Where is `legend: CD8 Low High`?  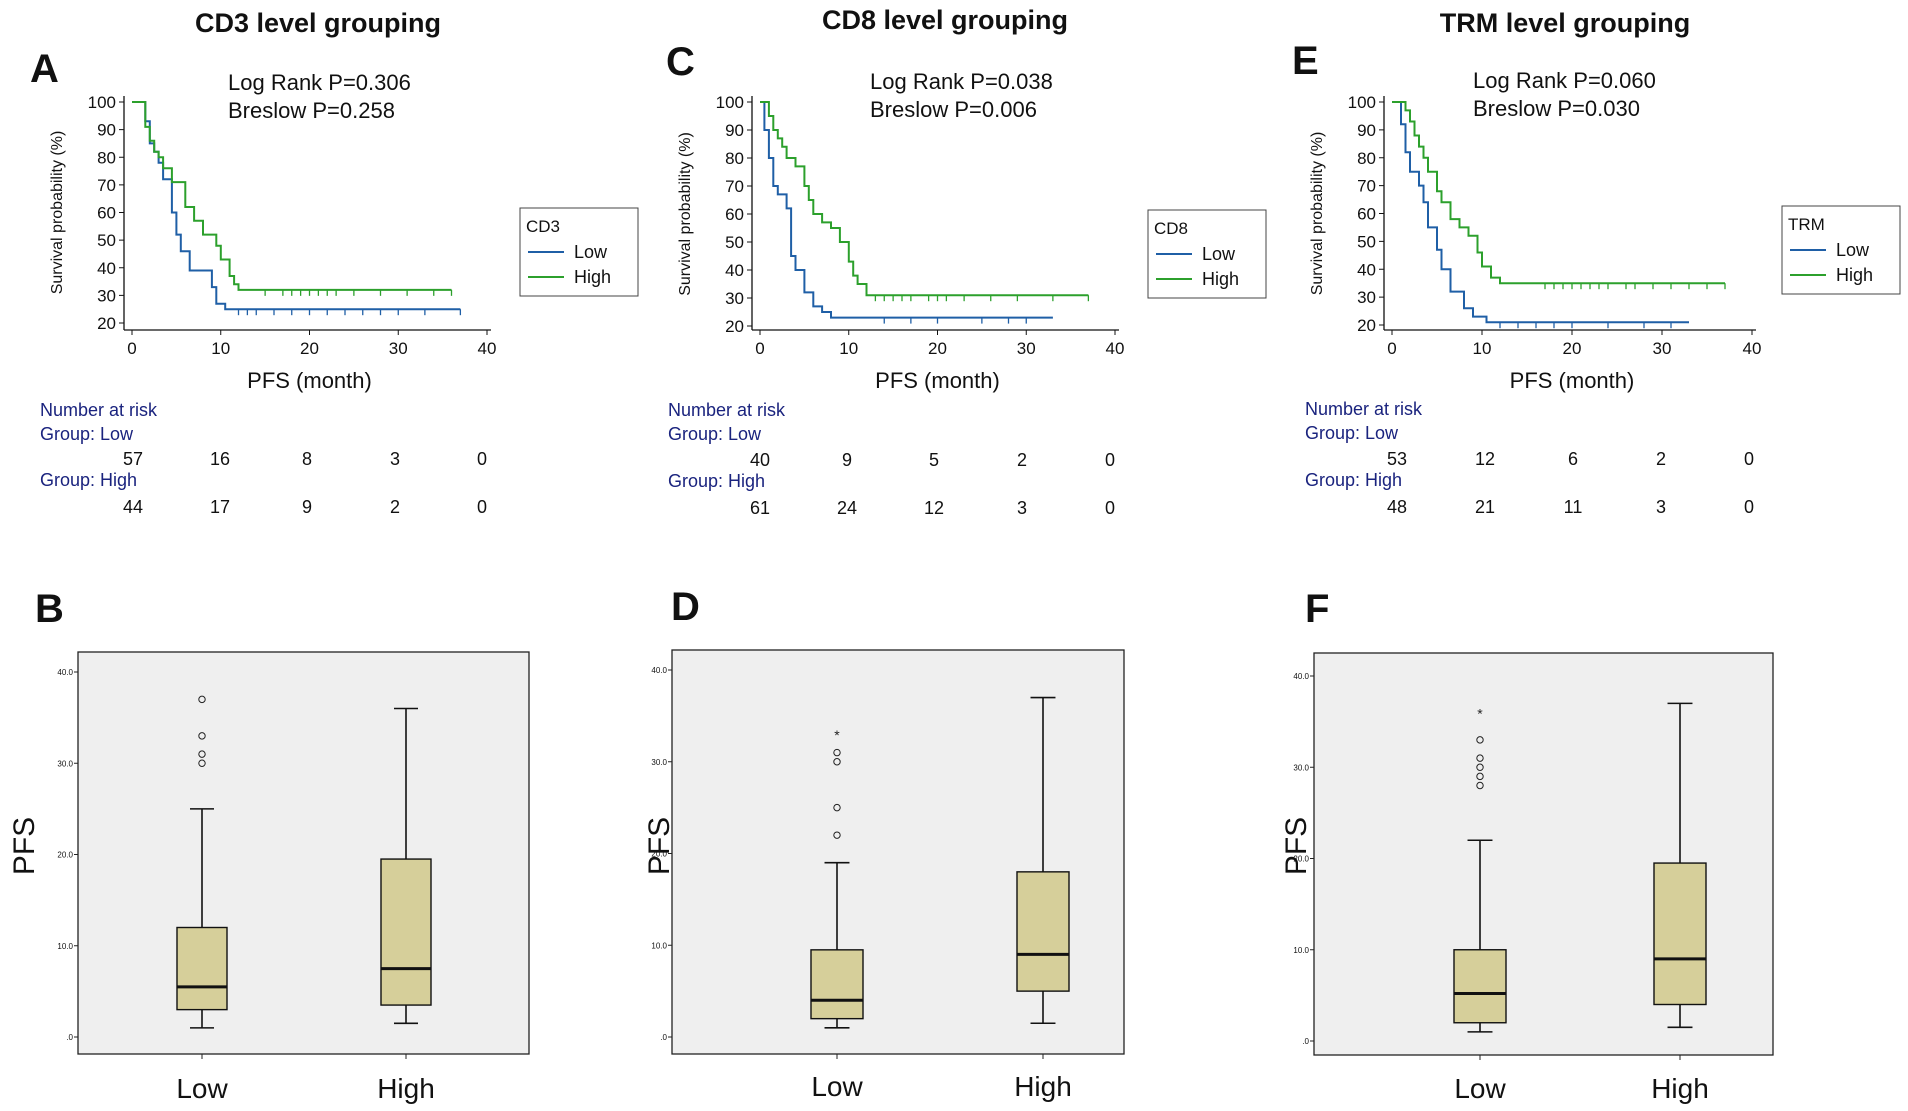
legend: CD8 Low High is located at coordinates (1207, 254).